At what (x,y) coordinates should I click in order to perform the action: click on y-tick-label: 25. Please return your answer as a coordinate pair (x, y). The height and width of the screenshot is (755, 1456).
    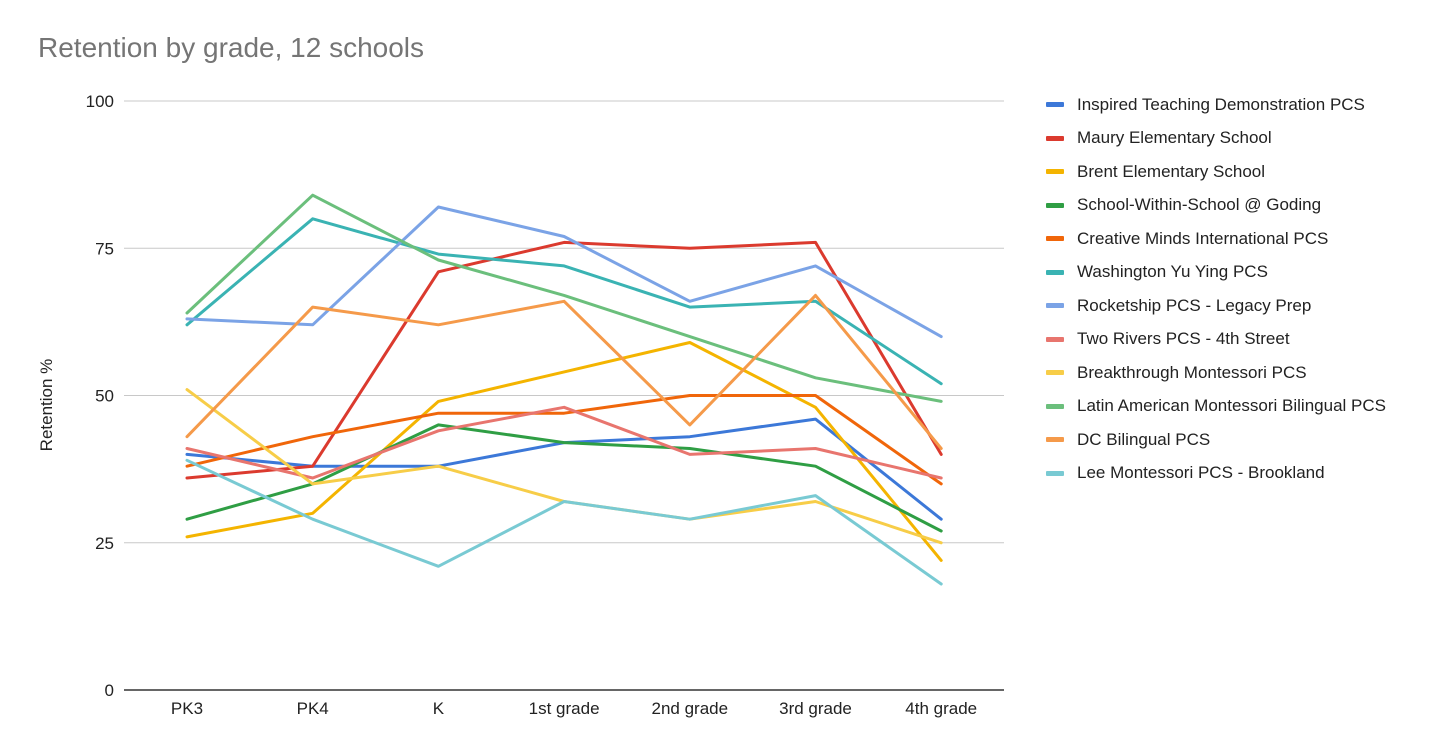
    Looking at the image, I should click on (104, 543).